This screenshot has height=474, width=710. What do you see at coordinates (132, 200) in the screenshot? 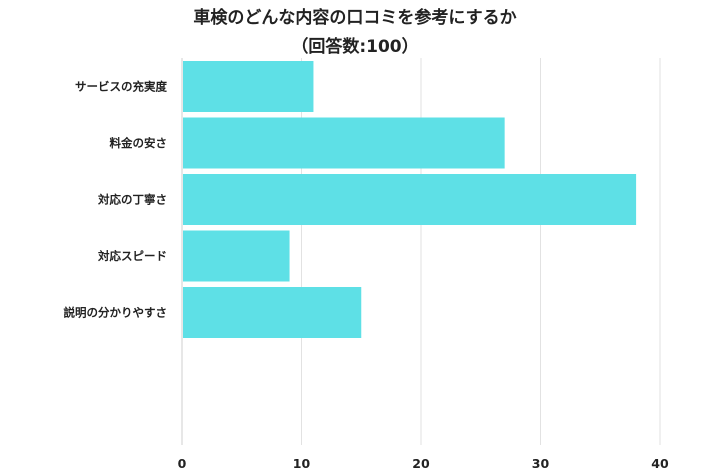
I see `category-label: 対応の丁寧さ` at bounding box center [132, 200].